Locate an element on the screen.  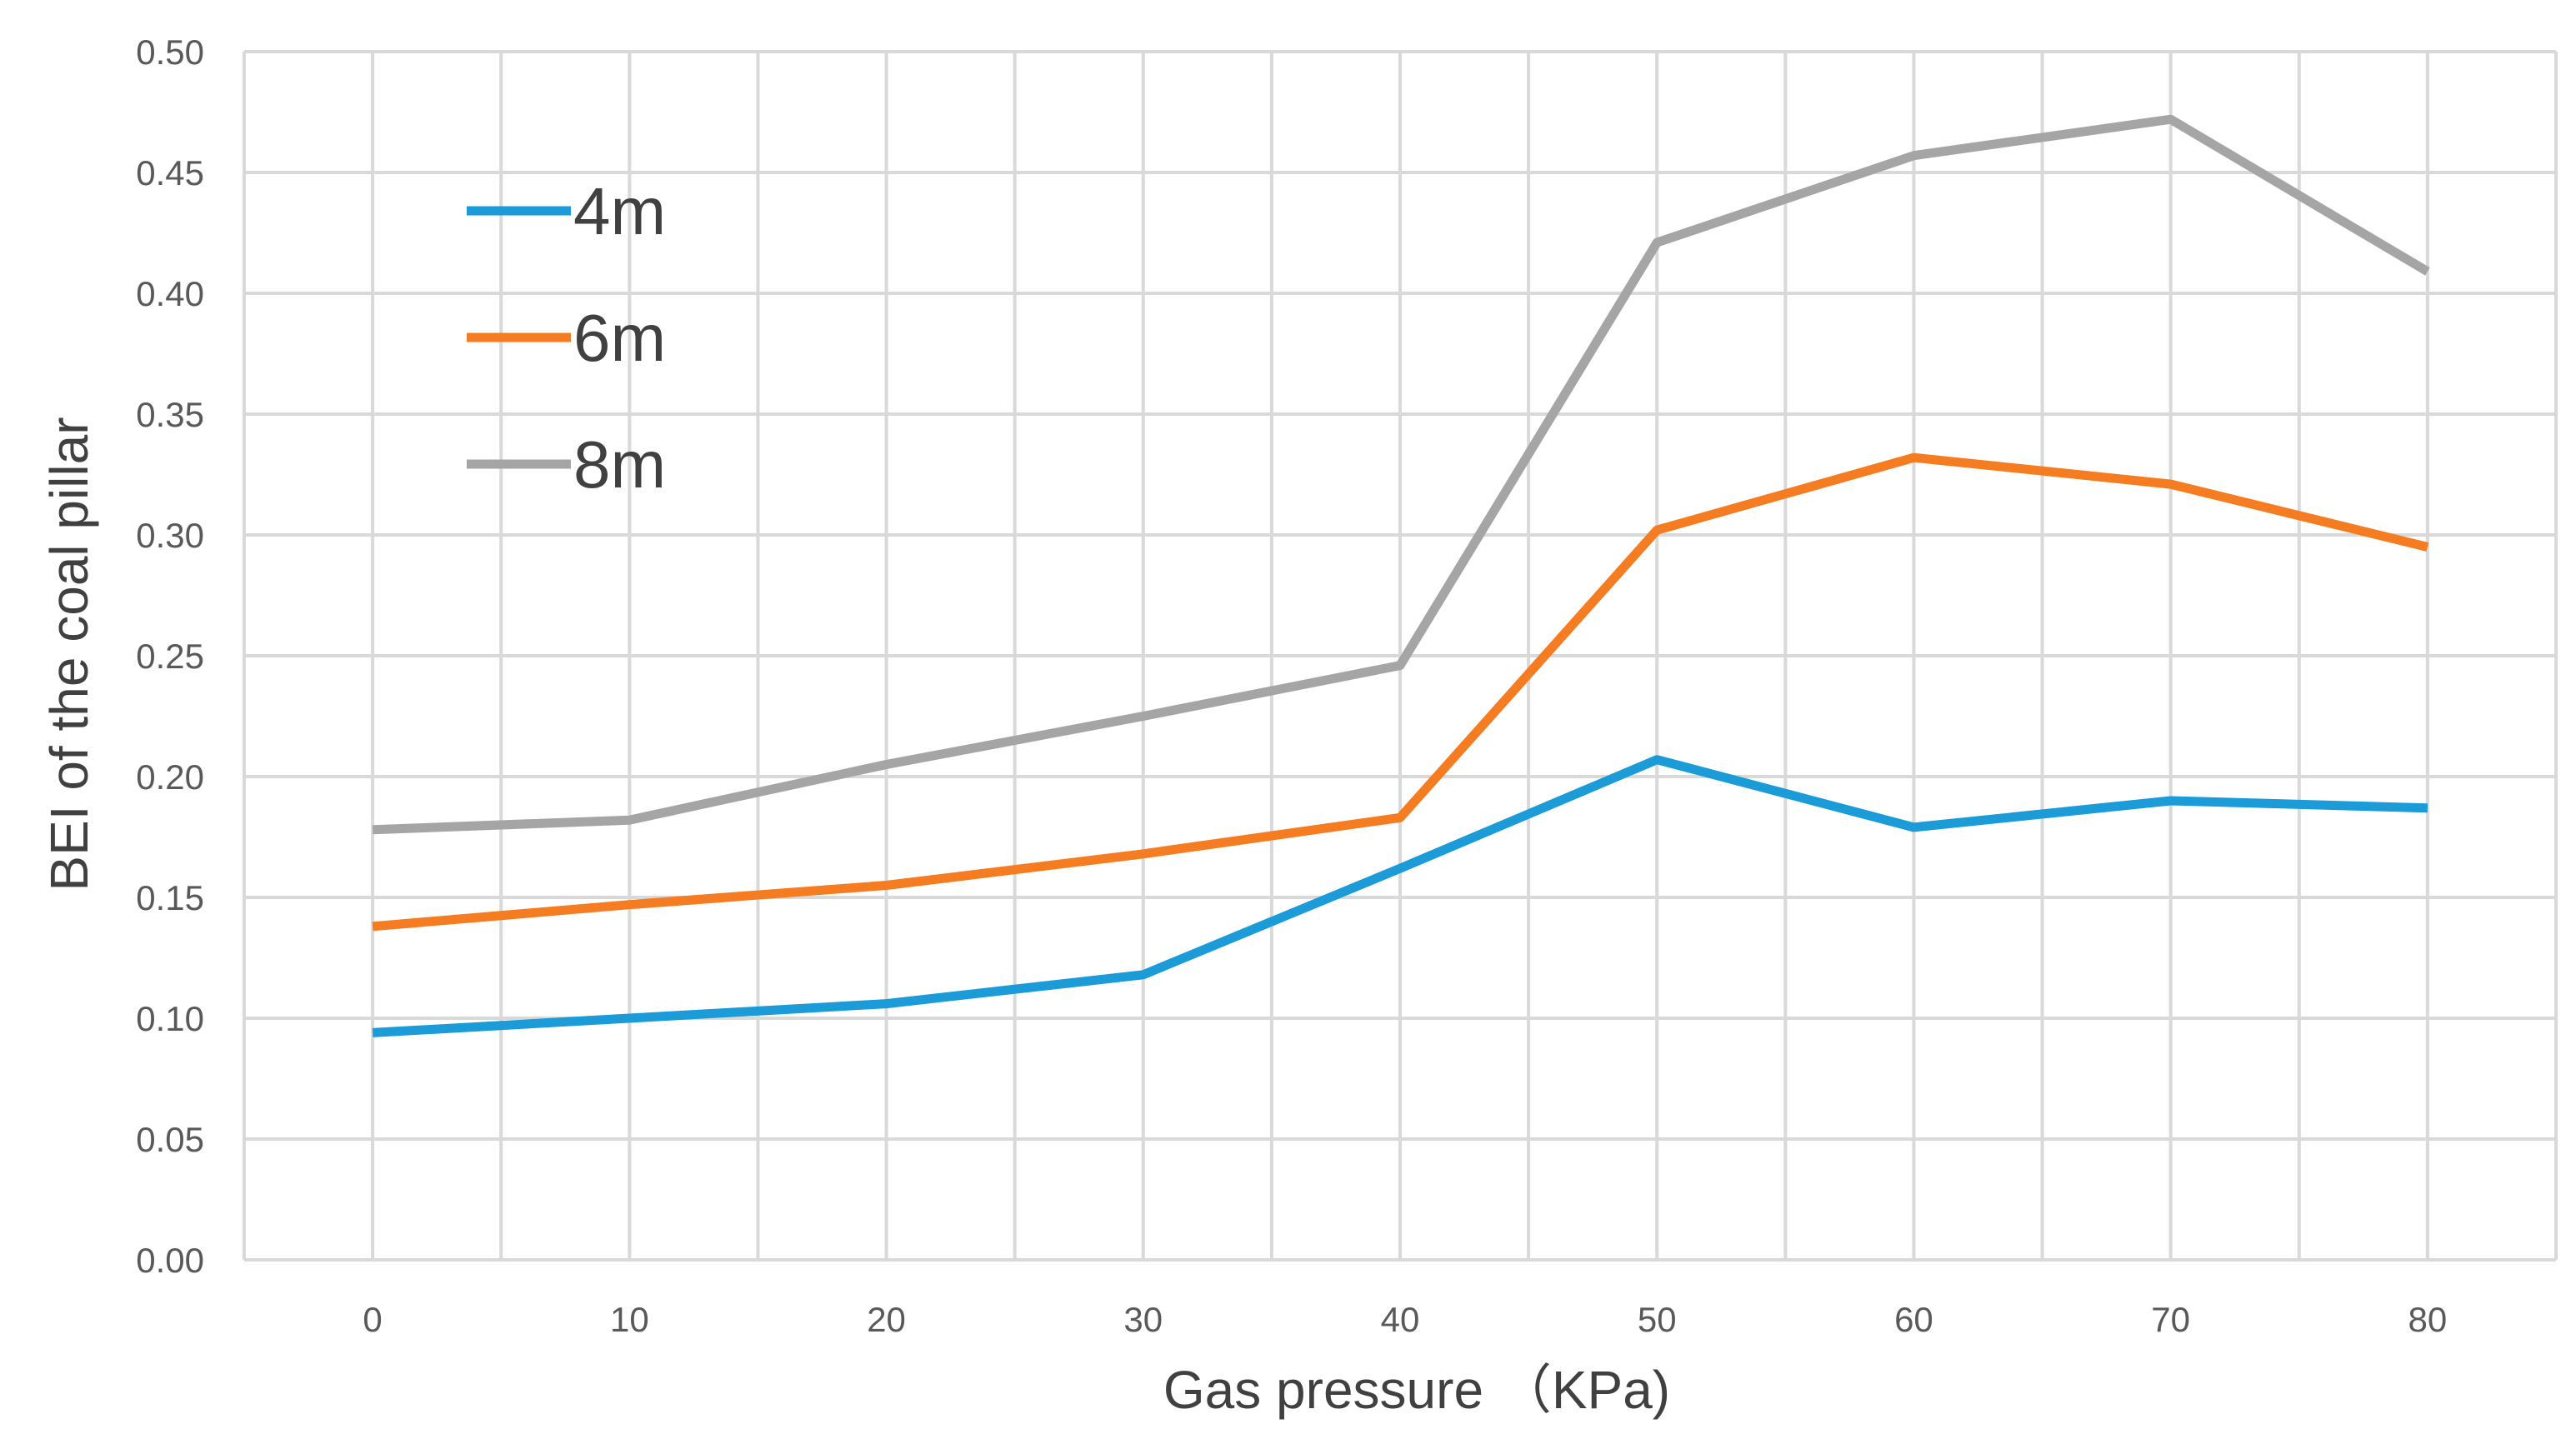
y-tick-label: 0.20 is located at coordinates (170, 777).